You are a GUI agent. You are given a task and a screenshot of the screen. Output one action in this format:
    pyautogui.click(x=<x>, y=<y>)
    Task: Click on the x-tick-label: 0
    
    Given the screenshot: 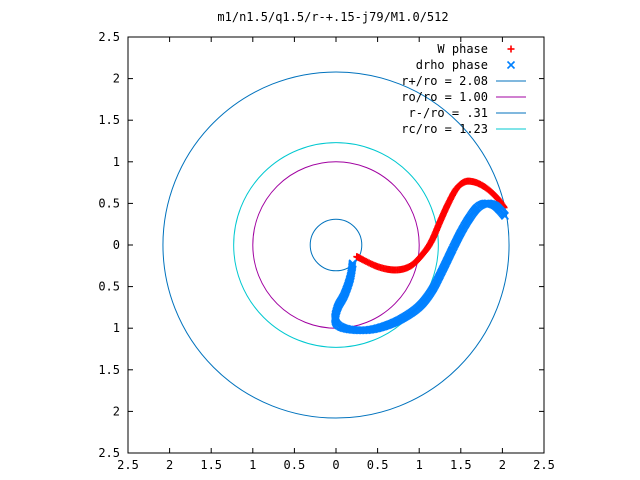 What is the action you would take?
    pyautogui.click(x=335, y=465)
    